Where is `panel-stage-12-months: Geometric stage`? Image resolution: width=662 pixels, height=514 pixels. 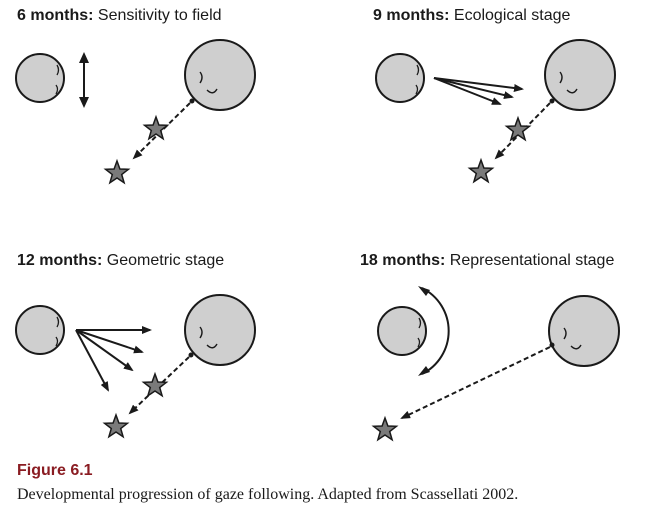
panel-stage-12-months: Geometric stage is located at coordinates (165, 260).